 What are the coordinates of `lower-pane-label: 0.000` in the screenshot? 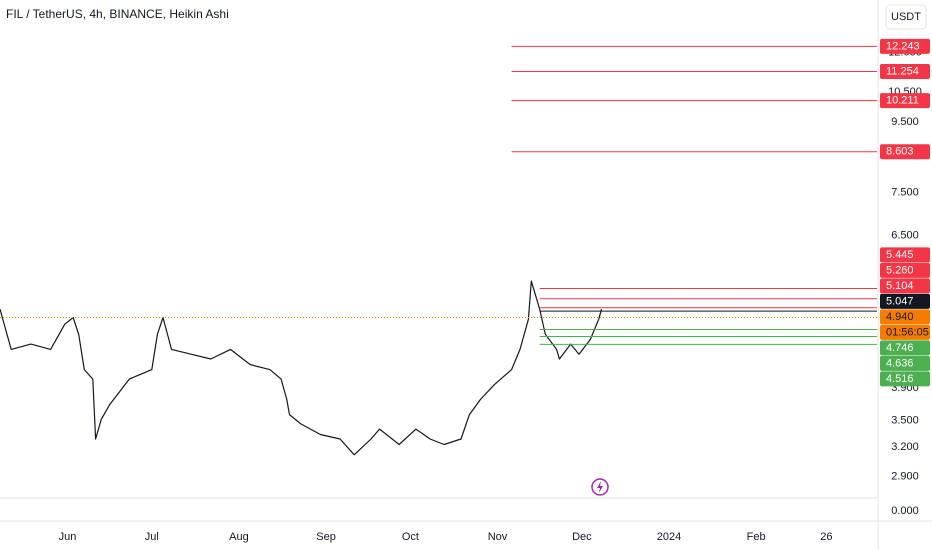 It's located at (905, 511).